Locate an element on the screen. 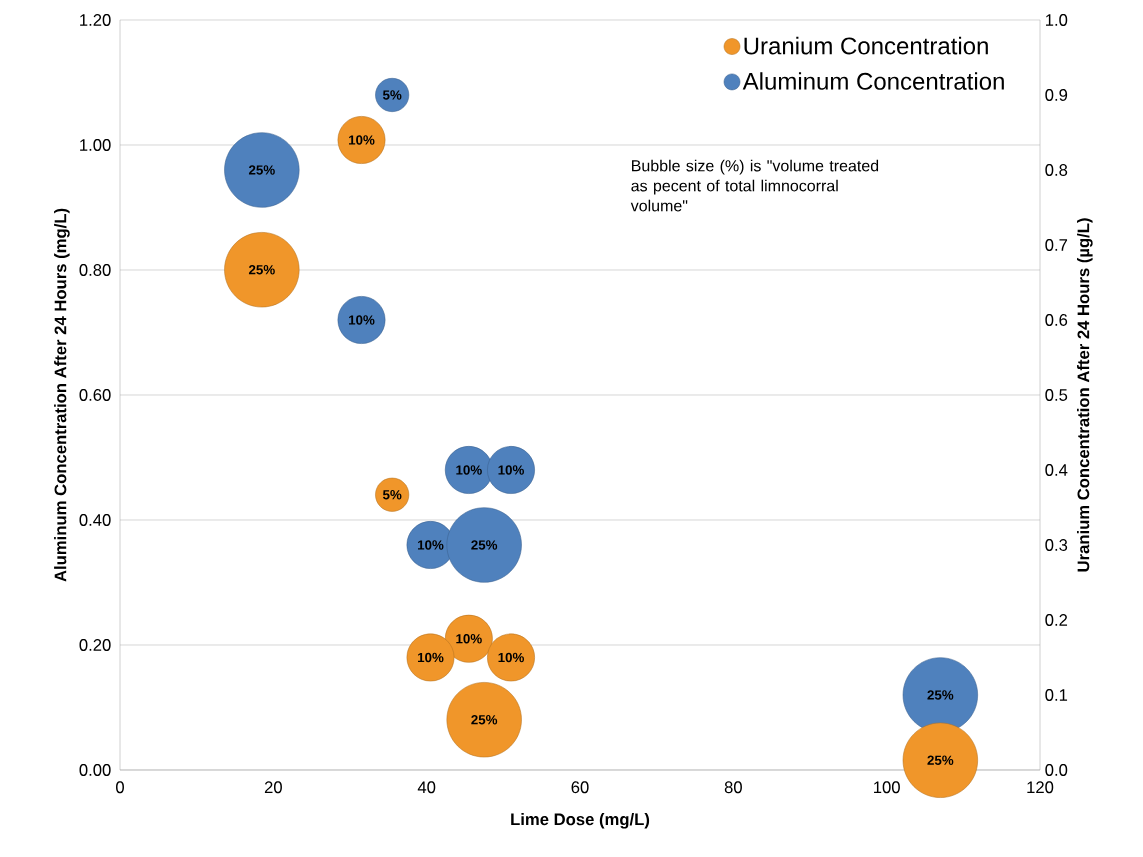 This screenshot has width=1143, height=857. y-tick-label: 1.20 is located at coordinates (95, 20).